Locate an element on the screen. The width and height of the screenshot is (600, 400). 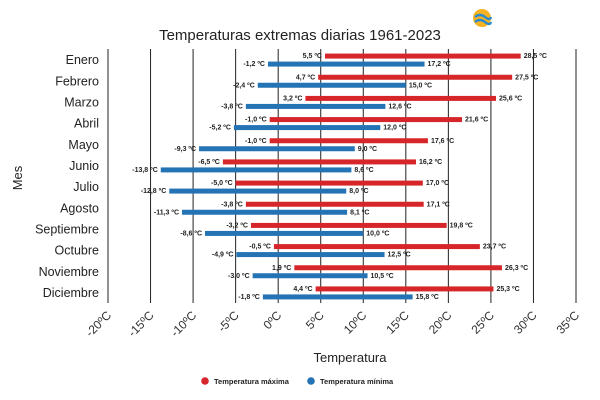
x-tick-label: 35ºC is located at coordinates (568, 322).